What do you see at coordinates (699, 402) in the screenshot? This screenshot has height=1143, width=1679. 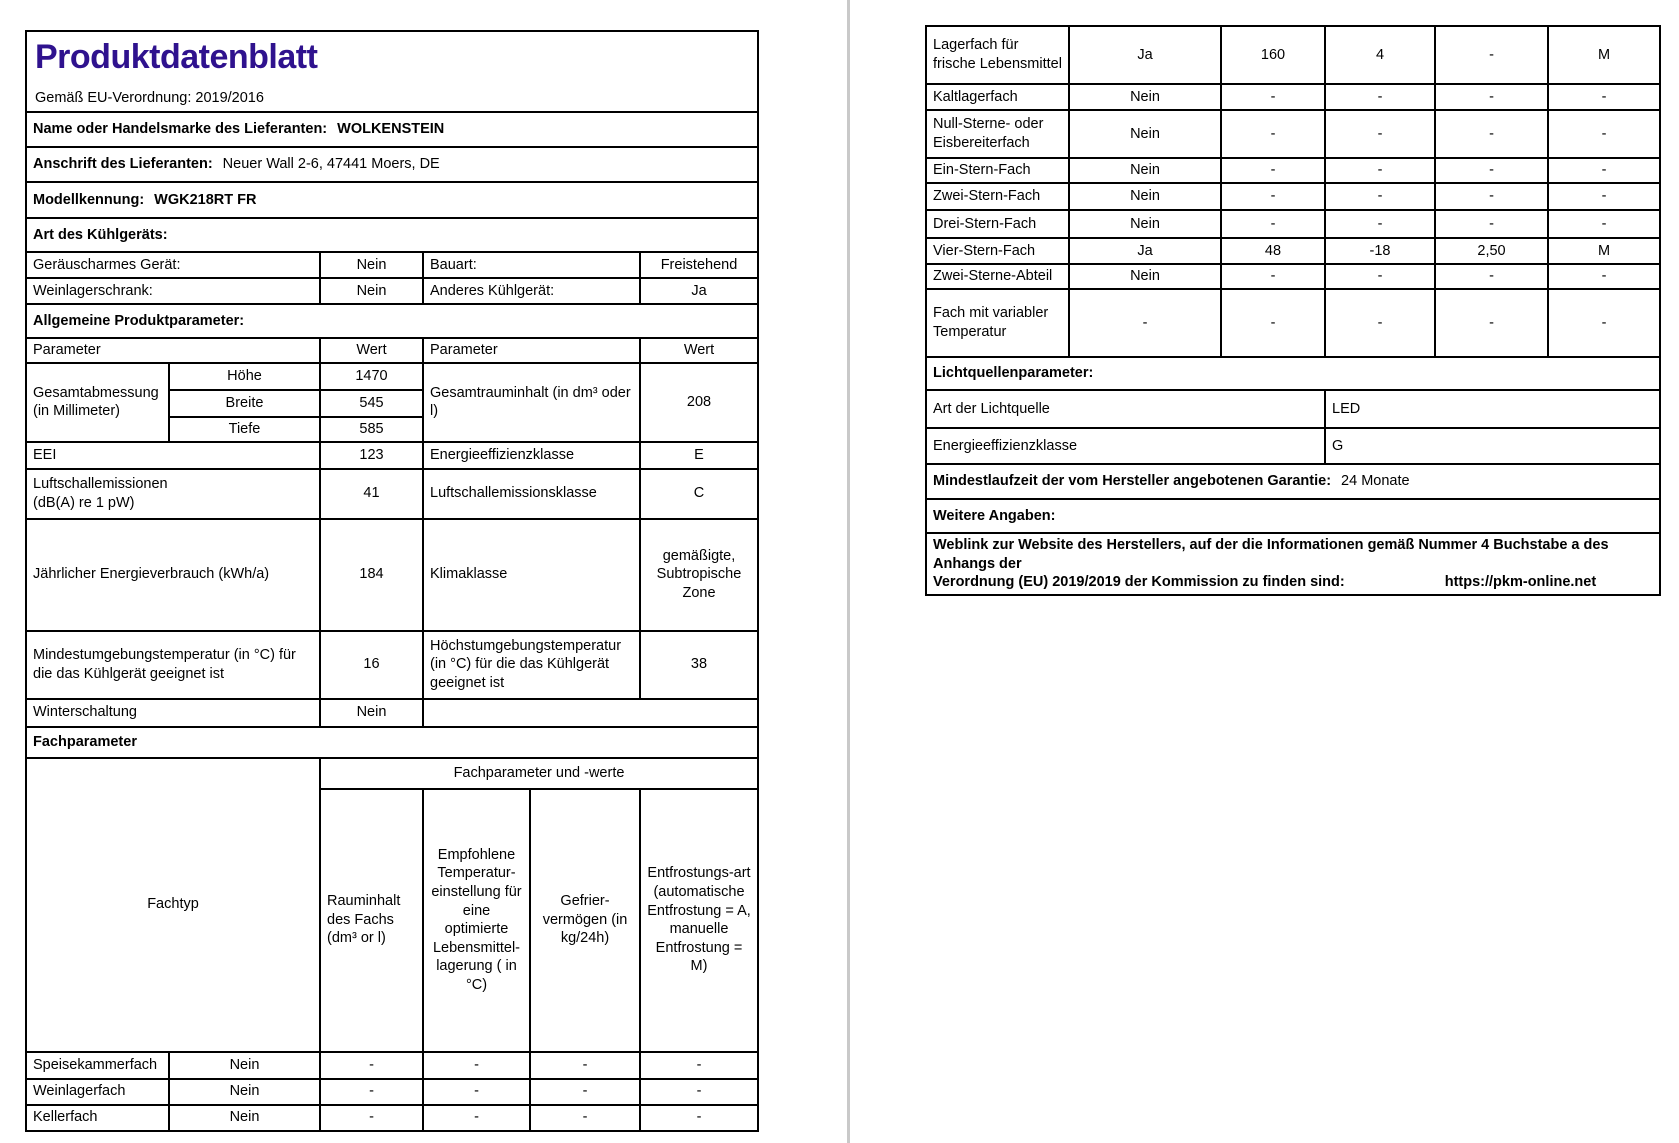 I see `volume-value: 208` at bounding box center [699, 402].